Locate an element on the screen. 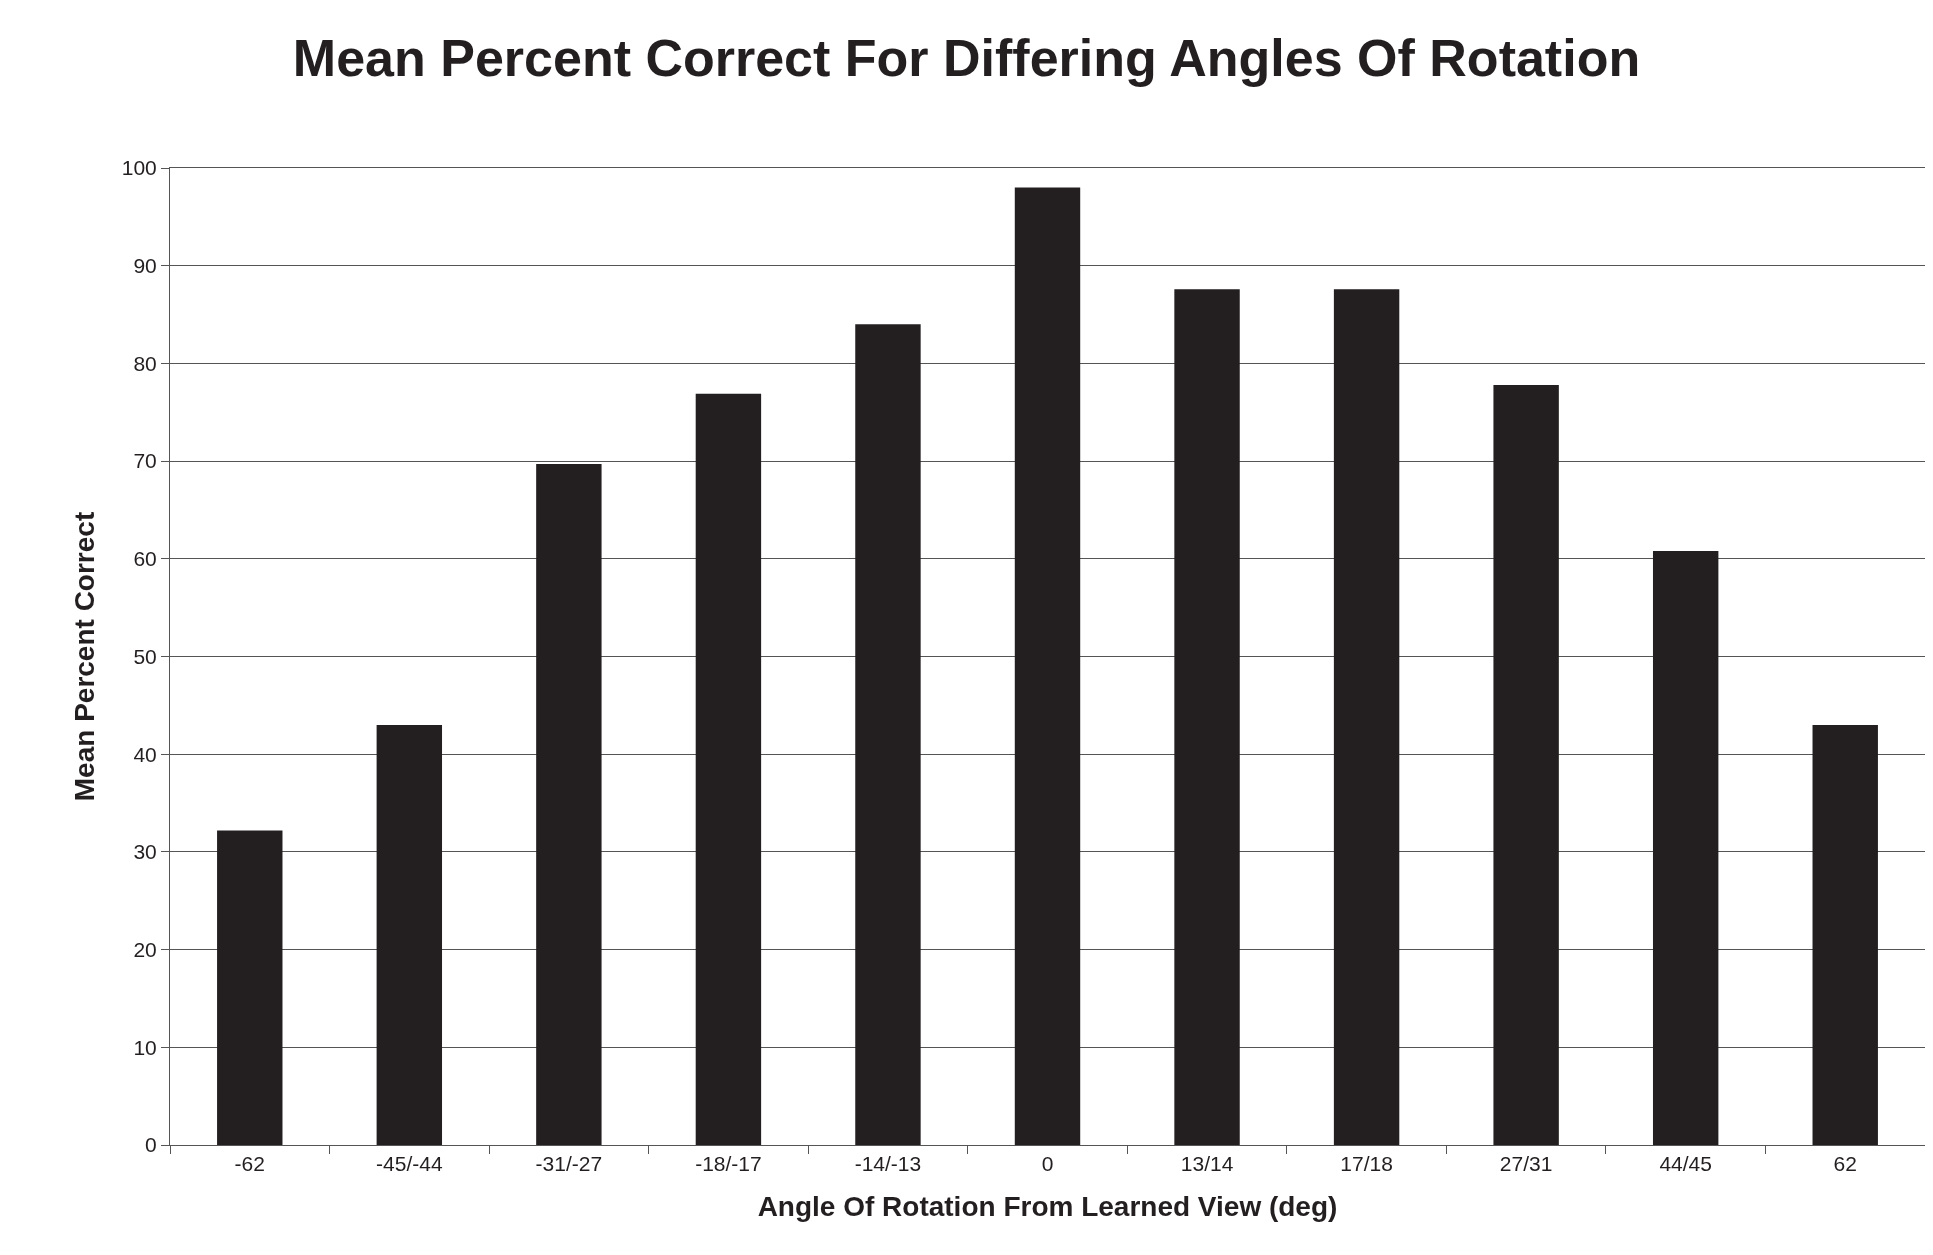 The width and height of the screenshot is (1933, 1255). y-axis-title: Mean Percent Correct is located at coordinates (85, 656).